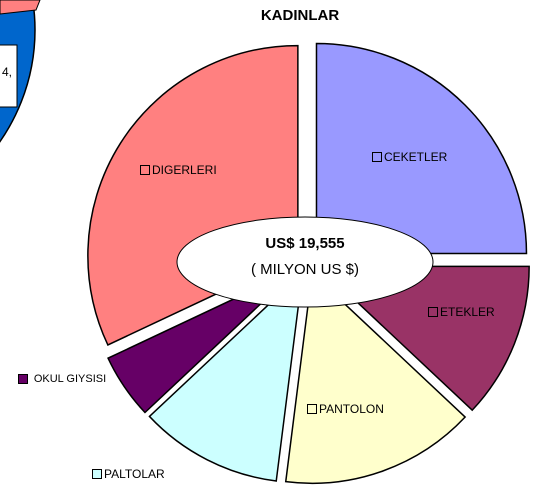 Image resolution: width=550 pixels, height=502 pixels. I want to click on slice-label: DIGERLERI, so click(178, 170).